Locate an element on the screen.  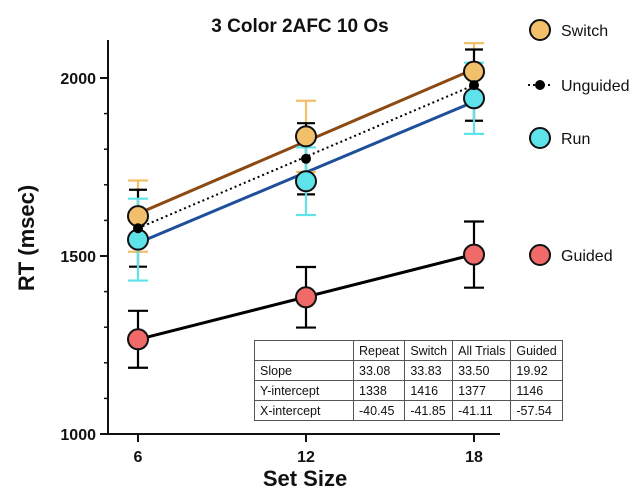
table-cell: 33.83 is located at coordinates (429, 370).